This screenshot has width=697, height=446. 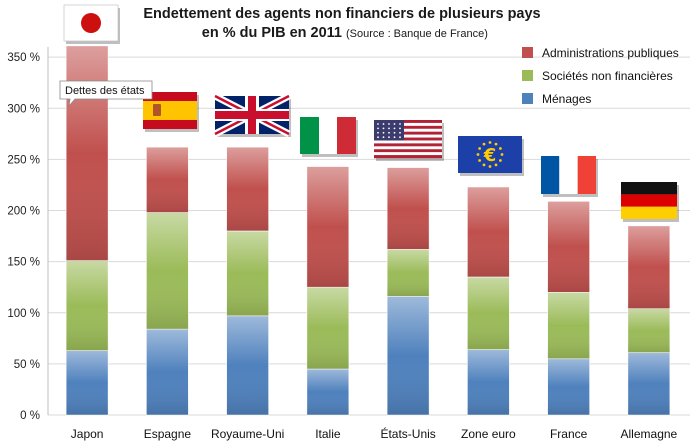 I want to click on x-tick-label: France, so click(x=569, y=434).